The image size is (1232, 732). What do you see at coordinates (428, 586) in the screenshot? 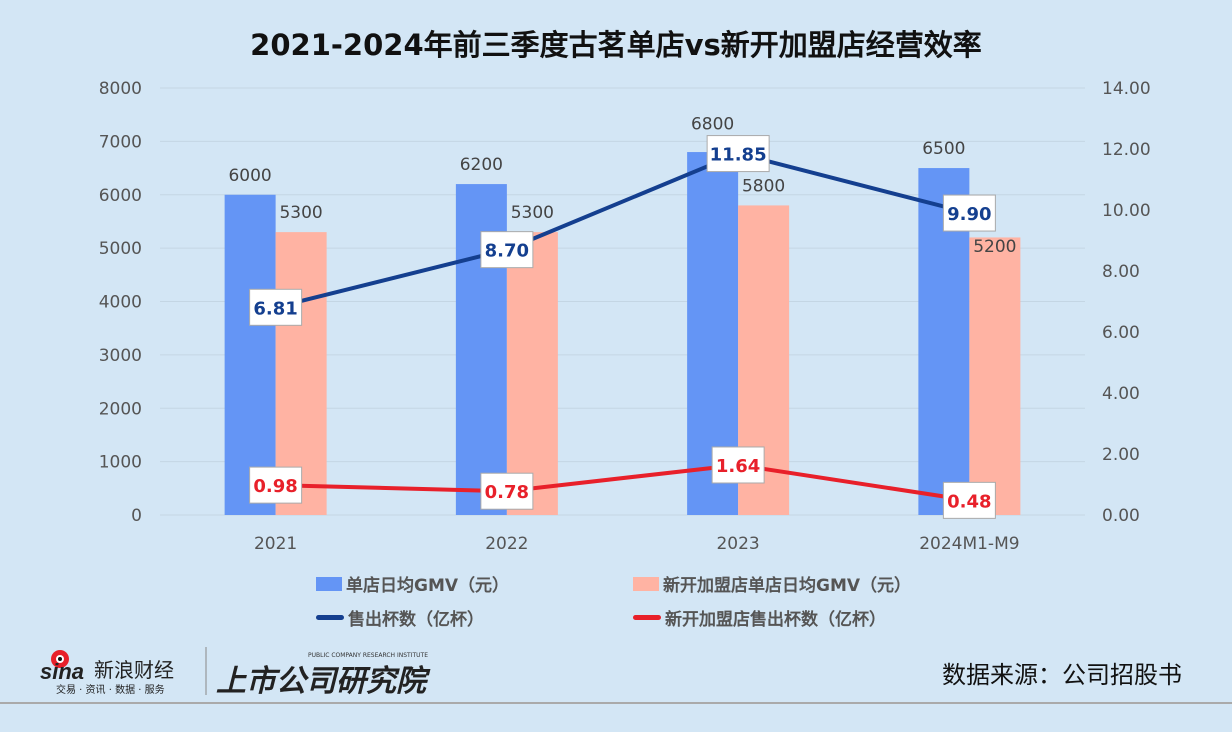
I see `legend-label: 单店日均GMV（元）` at bounding box center [428, 586].